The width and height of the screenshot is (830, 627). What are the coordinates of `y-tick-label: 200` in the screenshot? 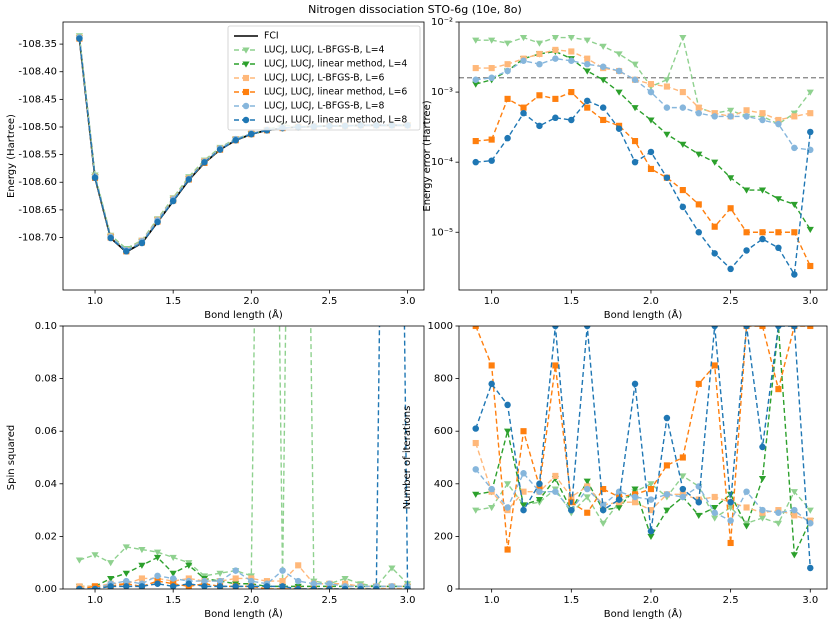 It's located at (443, 536).